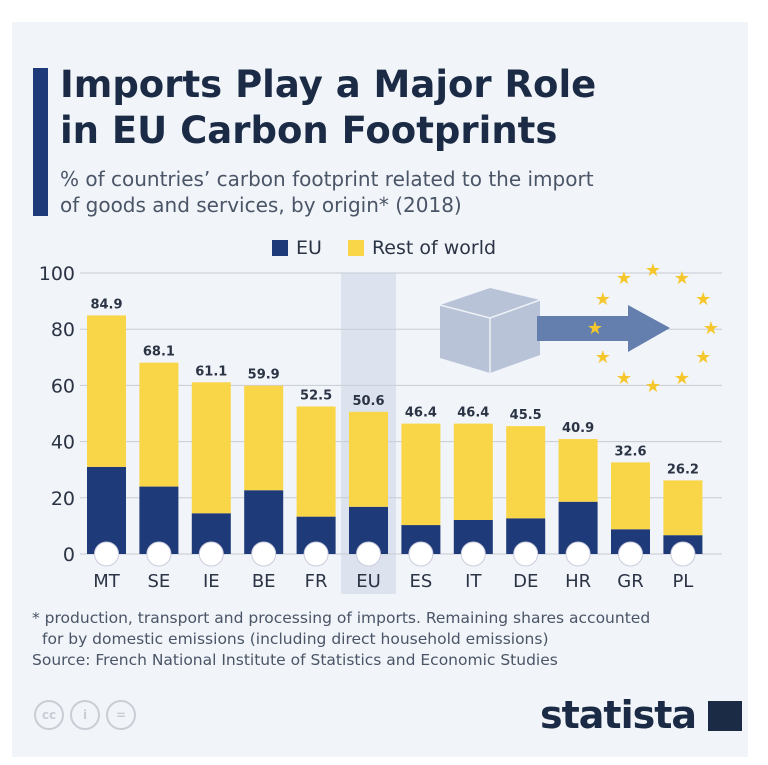 Image resolution: width=768 pixels, height=765 pixels. I want to click on flag-icon-mt, so click(106, 554).